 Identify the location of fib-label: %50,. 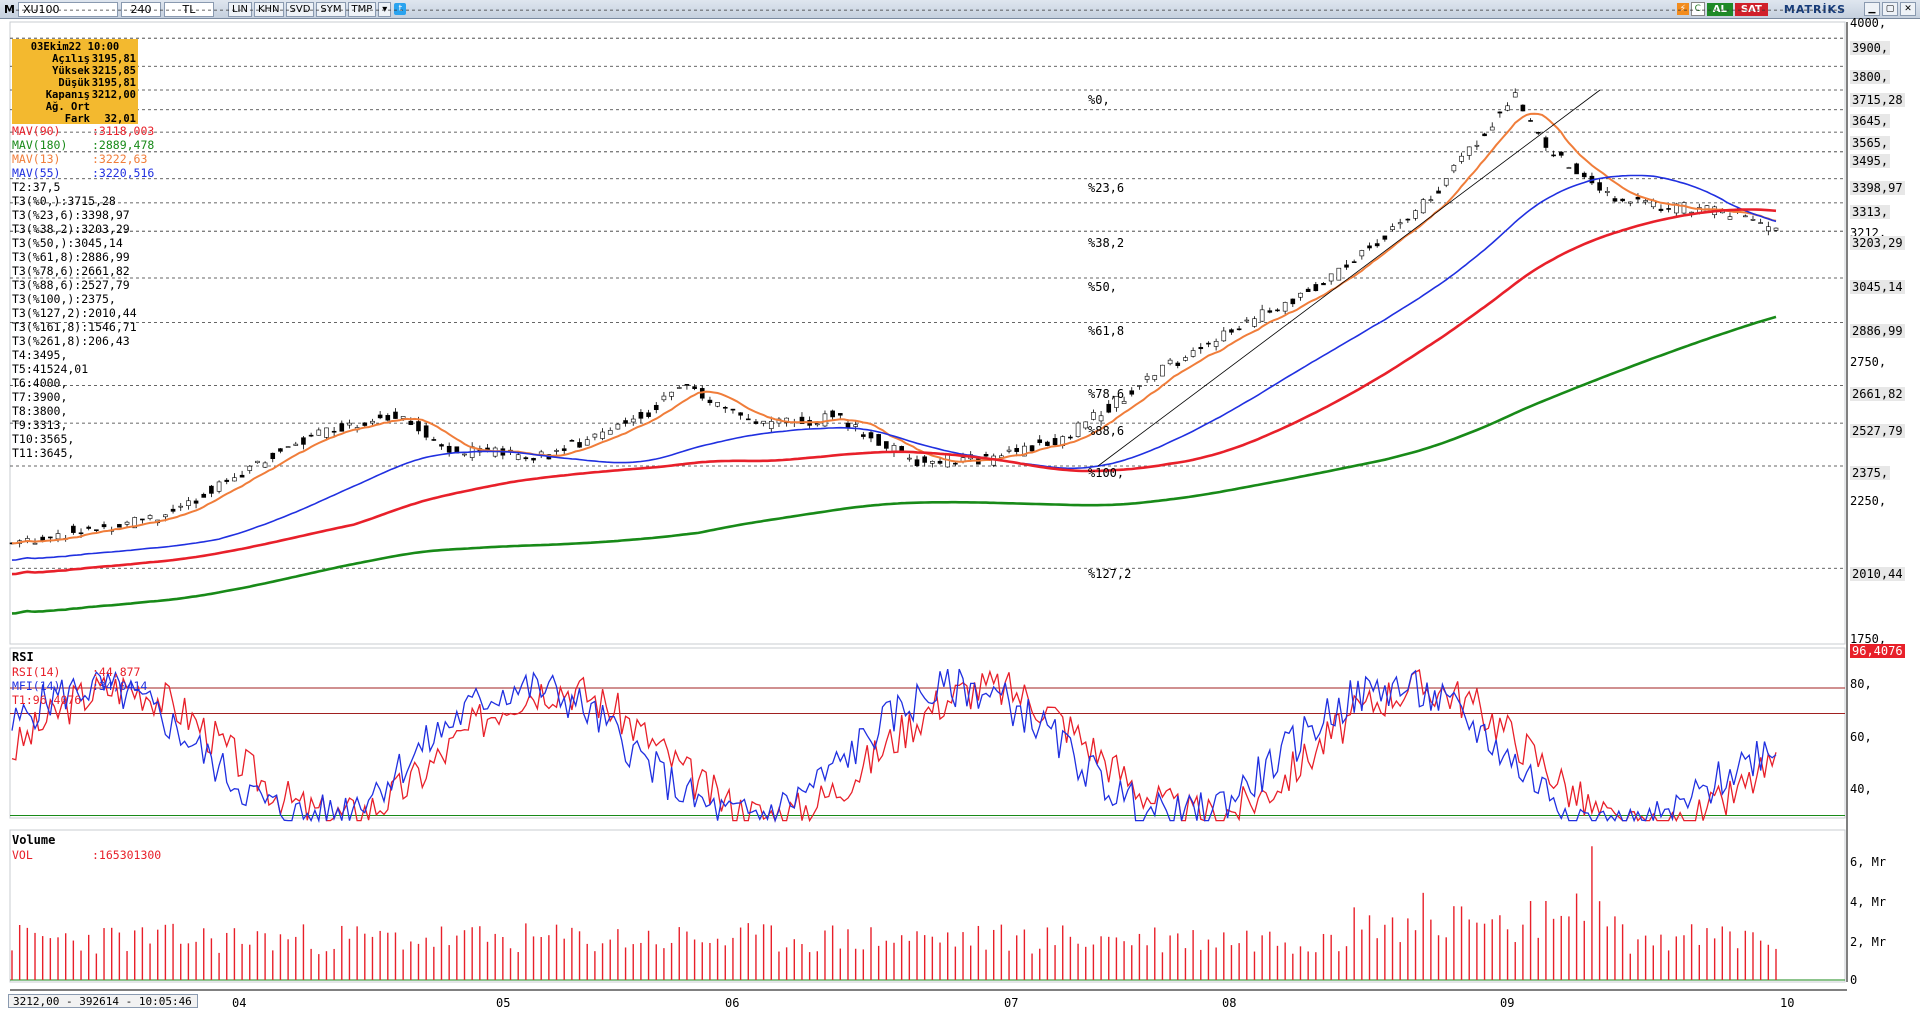
(1102, 287).